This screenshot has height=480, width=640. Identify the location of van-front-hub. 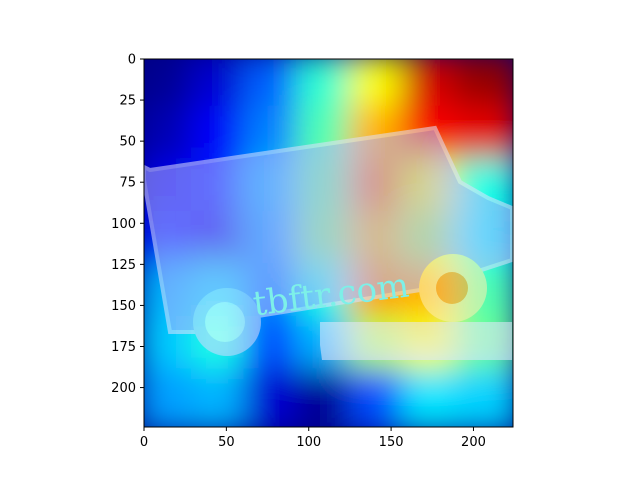
(452, 288).